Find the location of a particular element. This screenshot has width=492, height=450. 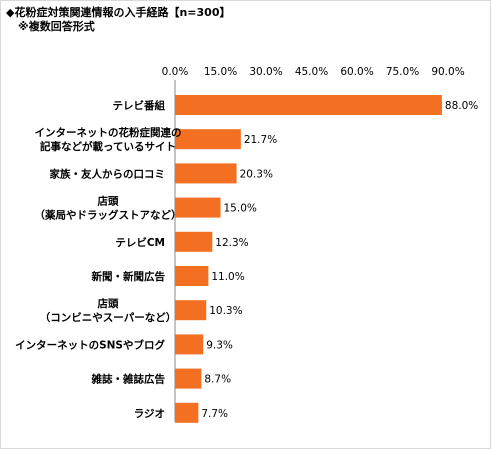

bar-value-label: 9.3% is located at coordinates (219, 345).